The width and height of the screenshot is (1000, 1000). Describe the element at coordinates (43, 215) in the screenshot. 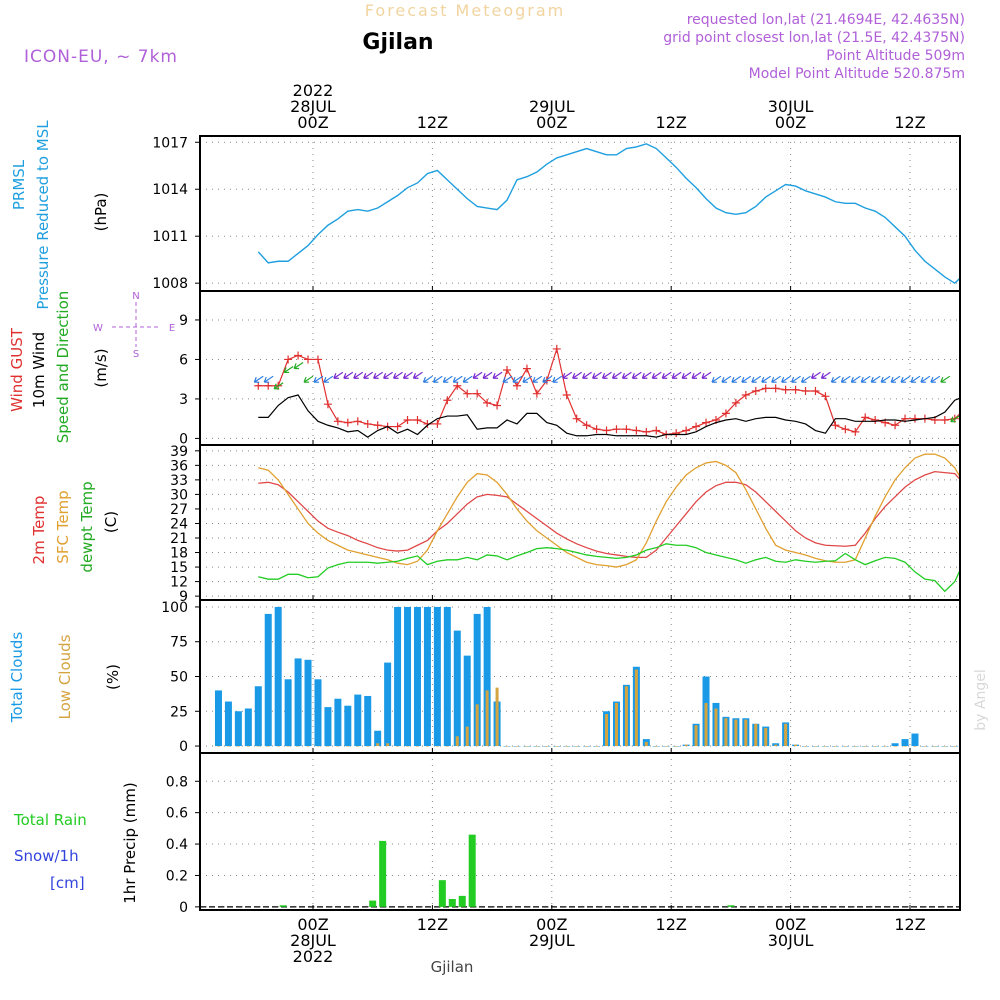

I see `pressure-msl-label: Pressure Reduced to MSL` at that location.